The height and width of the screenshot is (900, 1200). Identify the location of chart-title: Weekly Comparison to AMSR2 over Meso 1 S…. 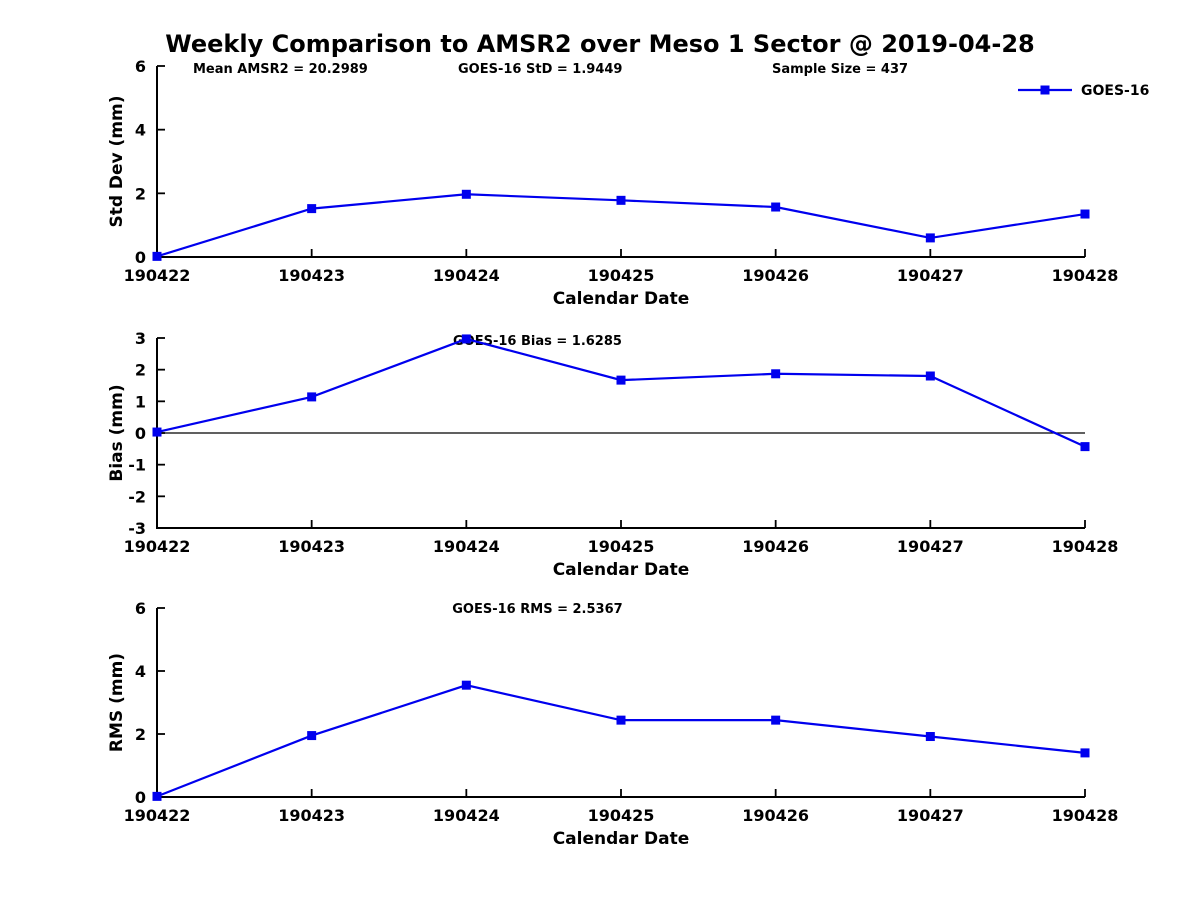
(600, 44).